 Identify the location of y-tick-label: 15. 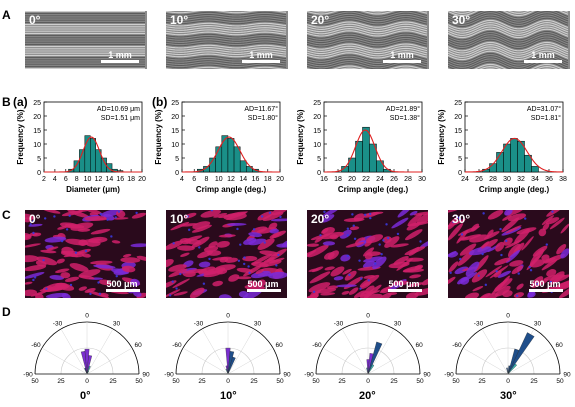
(175, 131).